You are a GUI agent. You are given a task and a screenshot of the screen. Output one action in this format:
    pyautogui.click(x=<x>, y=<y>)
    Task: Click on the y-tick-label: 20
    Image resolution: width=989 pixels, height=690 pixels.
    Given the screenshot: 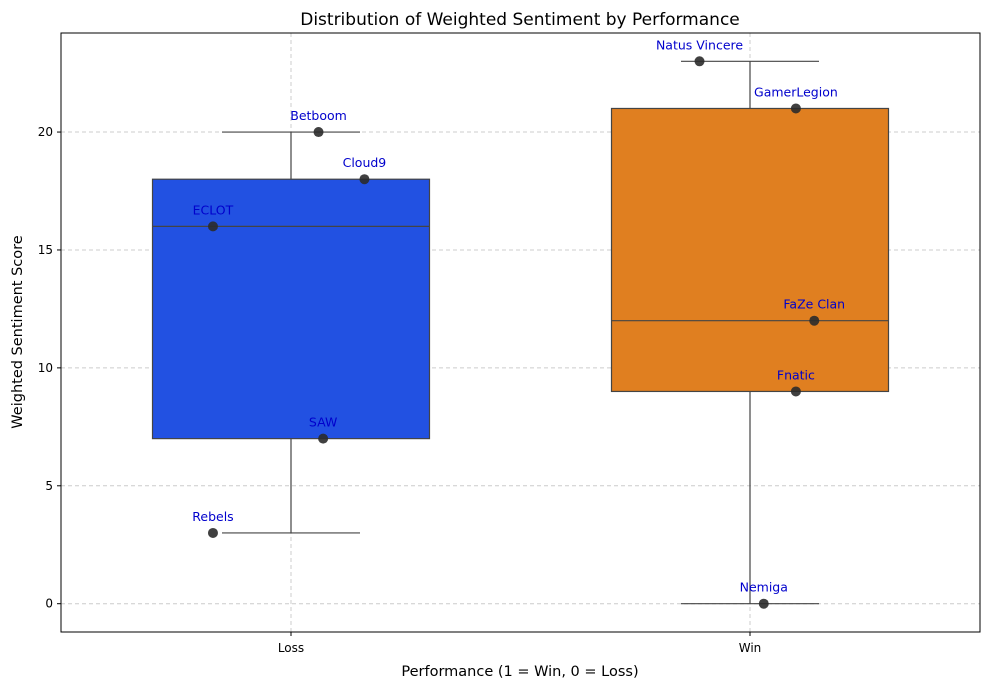 What is the action you would take?
    pyautogui.click(x=45, y=132)
    